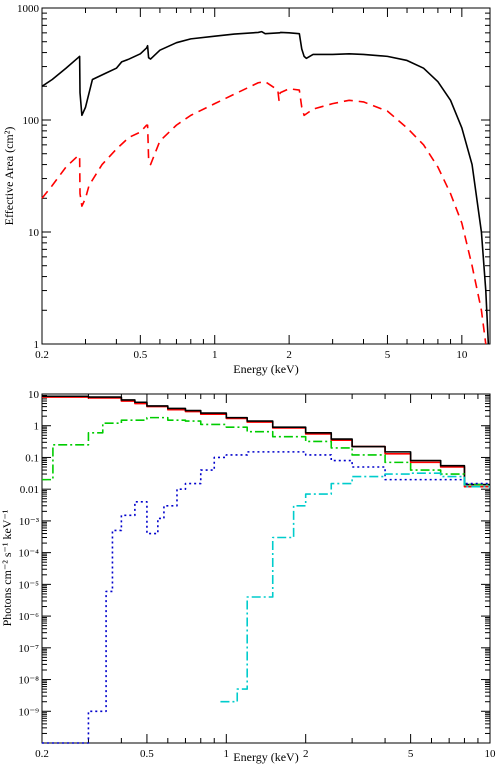  What do you see at coordinates (28, 554) in the screenshot?
I see `y-tick-label: 10⁻⁴` at bounding box center [28, 554].